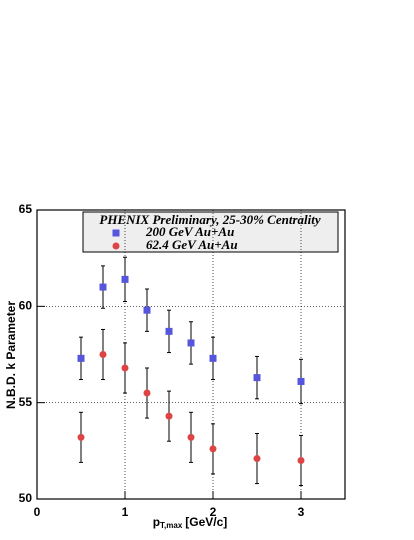 The width and height of the screenshot is (414, 540). What do you see at coordinates (156, 522) in the screenshot?
I see `x-label-main: p` at bounding box center [156, 522].